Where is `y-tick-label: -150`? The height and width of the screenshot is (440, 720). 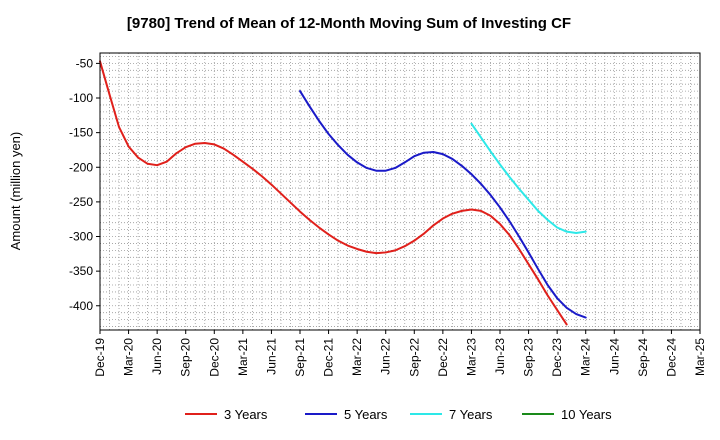 y-tick-label: -150 is located at coordinates (81, 133).